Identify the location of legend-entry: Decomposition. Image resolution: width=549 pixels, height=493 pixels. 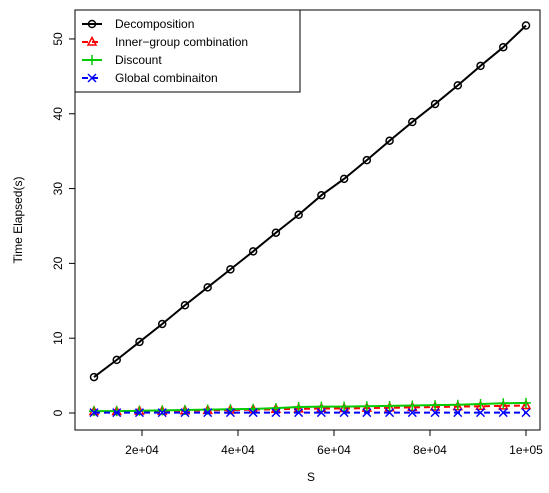
(138, 24).